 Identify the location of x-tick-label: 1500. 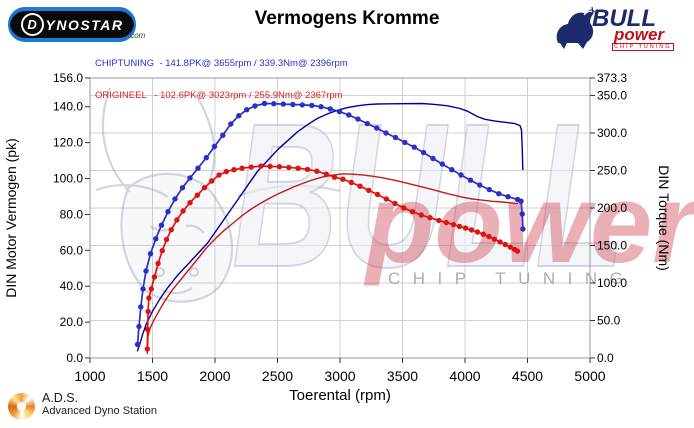
(152, 376).